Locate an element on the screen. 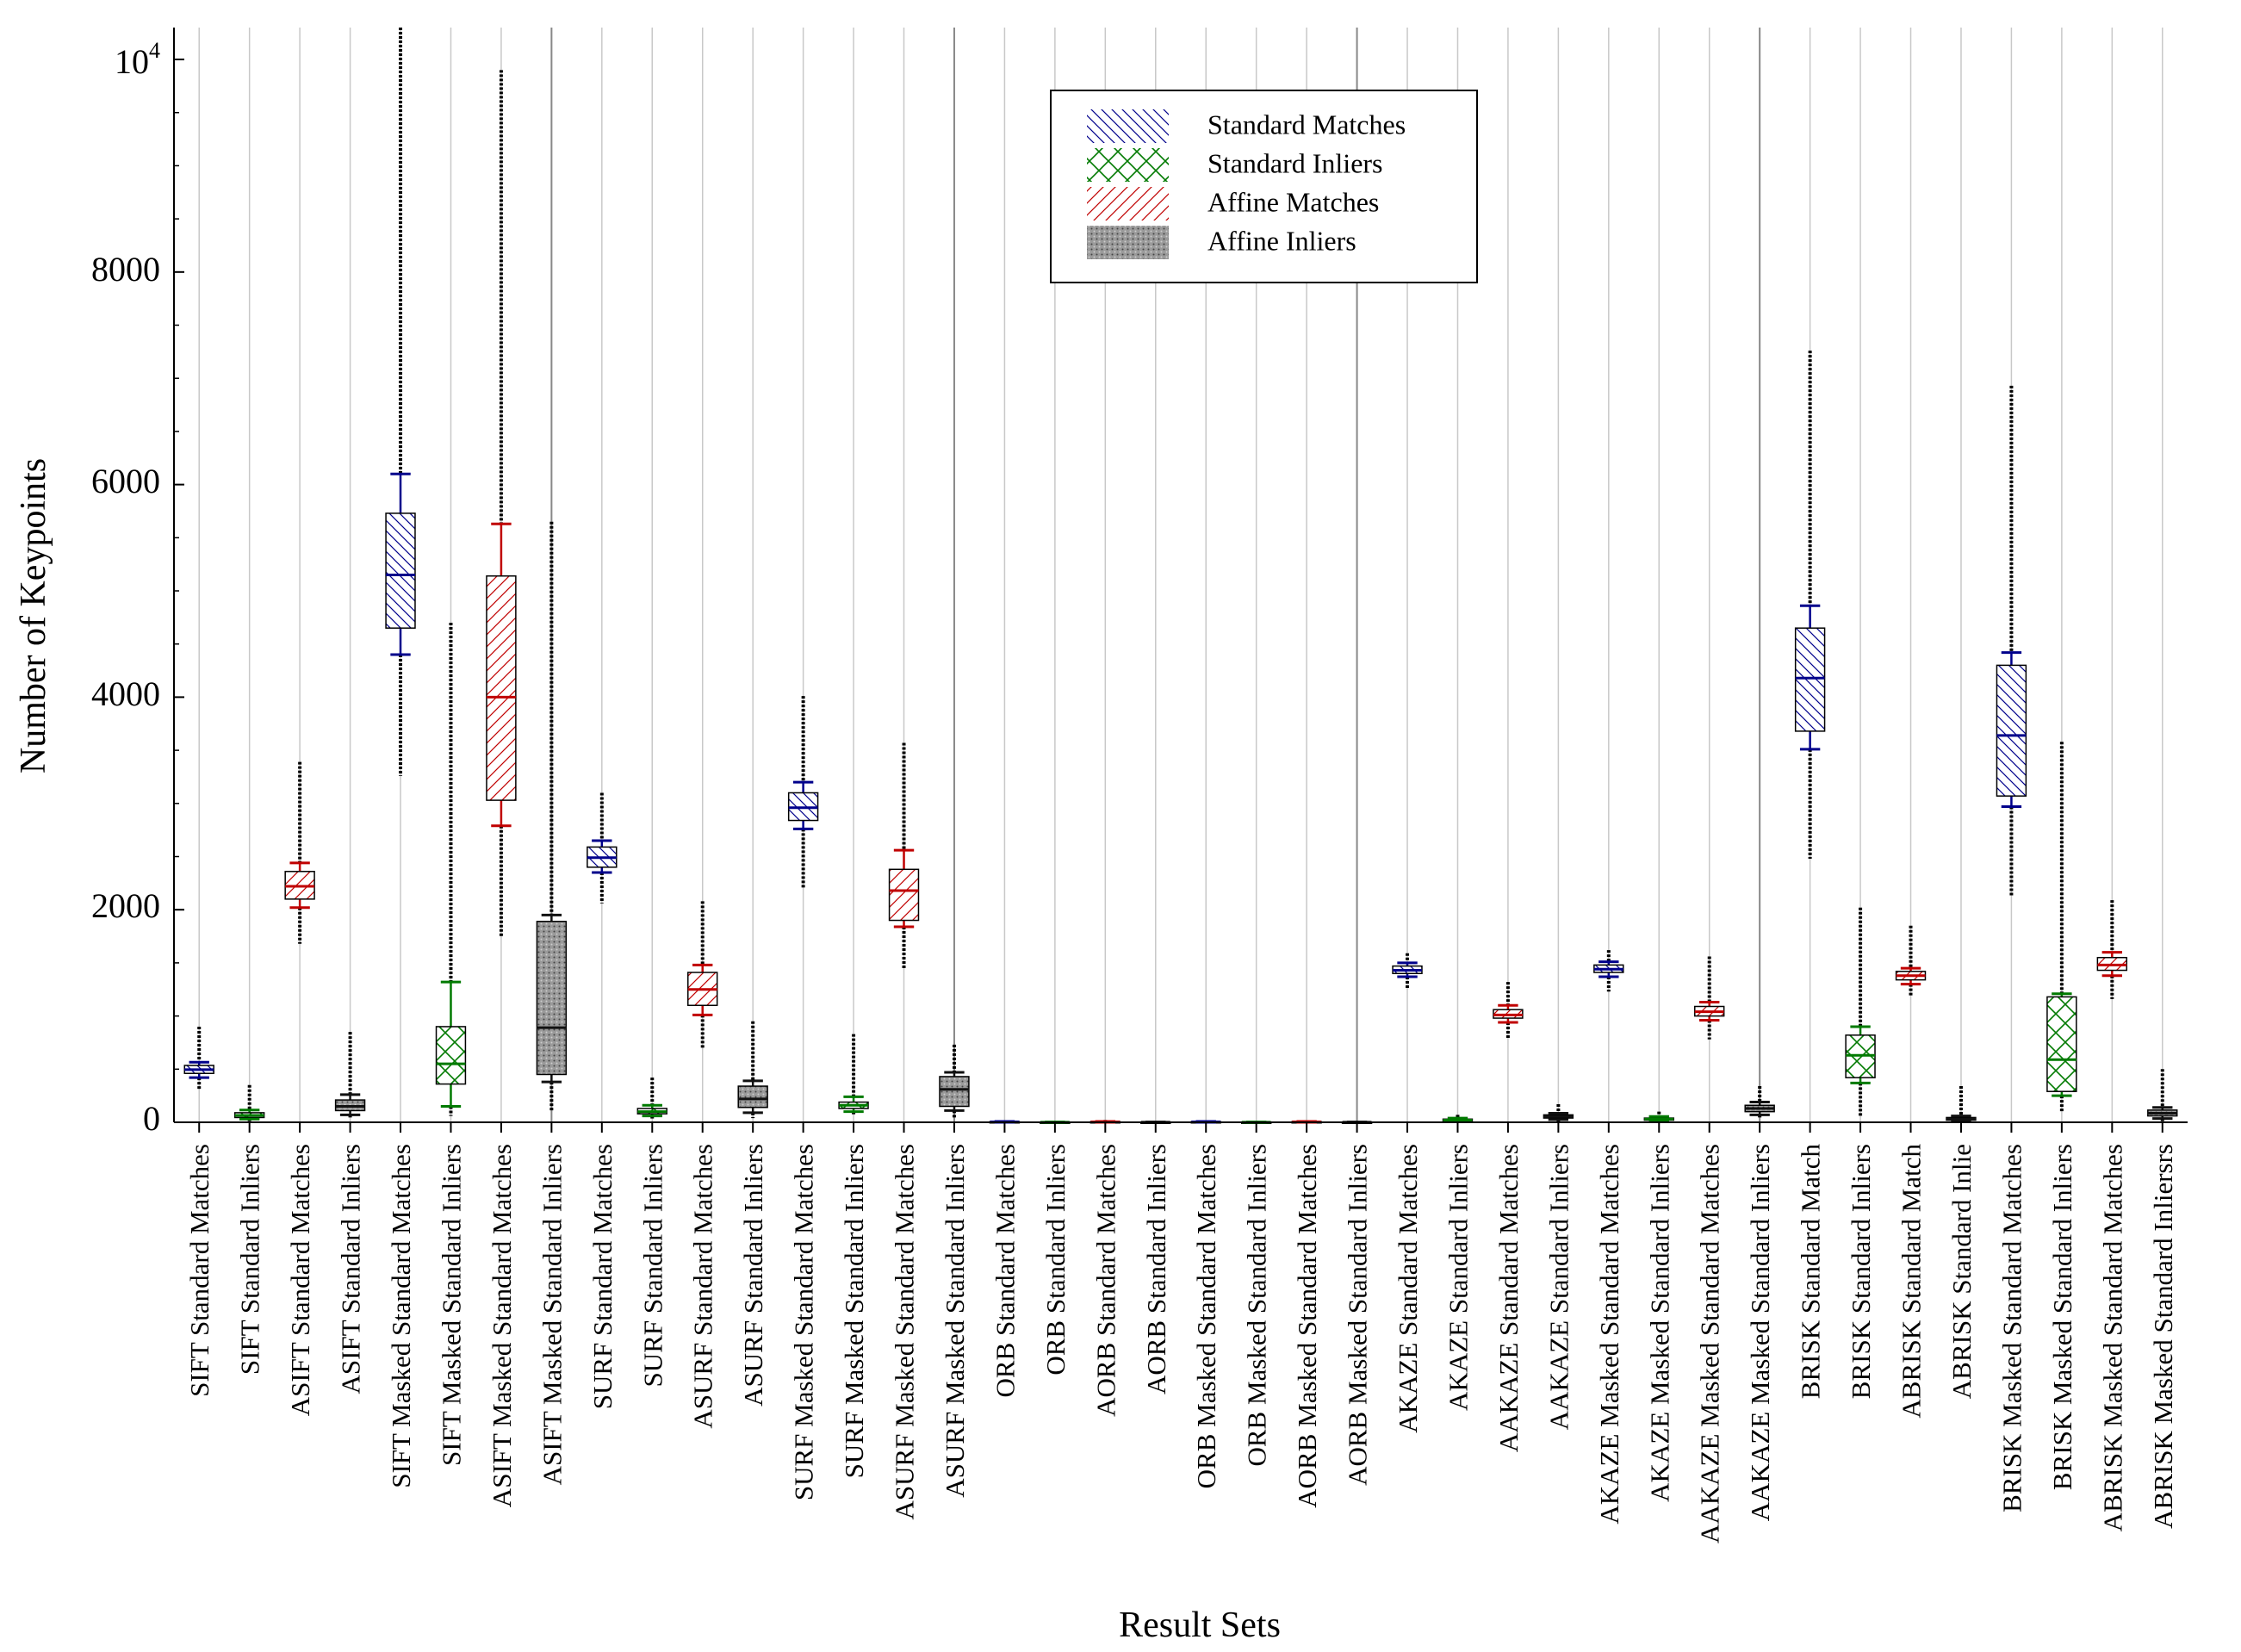  x-tick-label: BRISK Standard Inliers is located at coordinates (1861, 1271).